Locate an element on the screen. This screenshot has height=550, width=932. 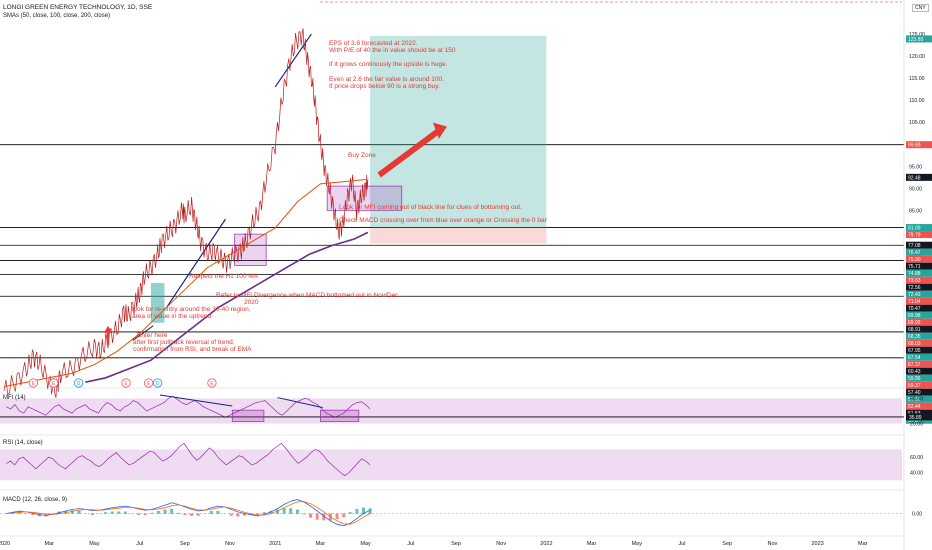
symbol-title: LONGI GREEN ENERGY TECHNOLOGY, 1D, SSE is located at coordinates (78, 7).